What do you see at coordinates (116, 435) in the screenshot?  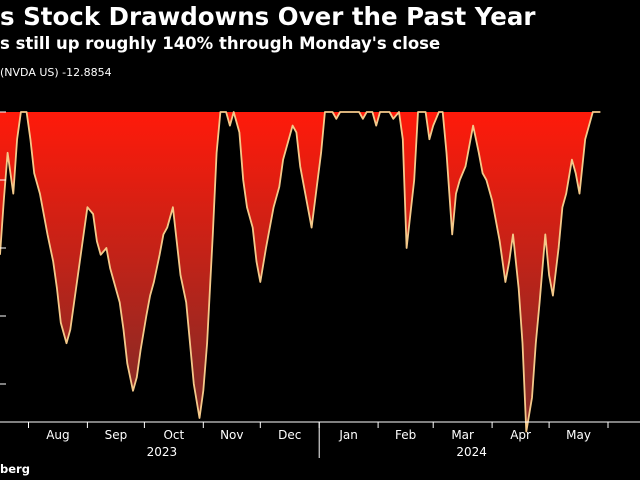 I see `x-tick-label: Sep` at bounding box center [116, 435].